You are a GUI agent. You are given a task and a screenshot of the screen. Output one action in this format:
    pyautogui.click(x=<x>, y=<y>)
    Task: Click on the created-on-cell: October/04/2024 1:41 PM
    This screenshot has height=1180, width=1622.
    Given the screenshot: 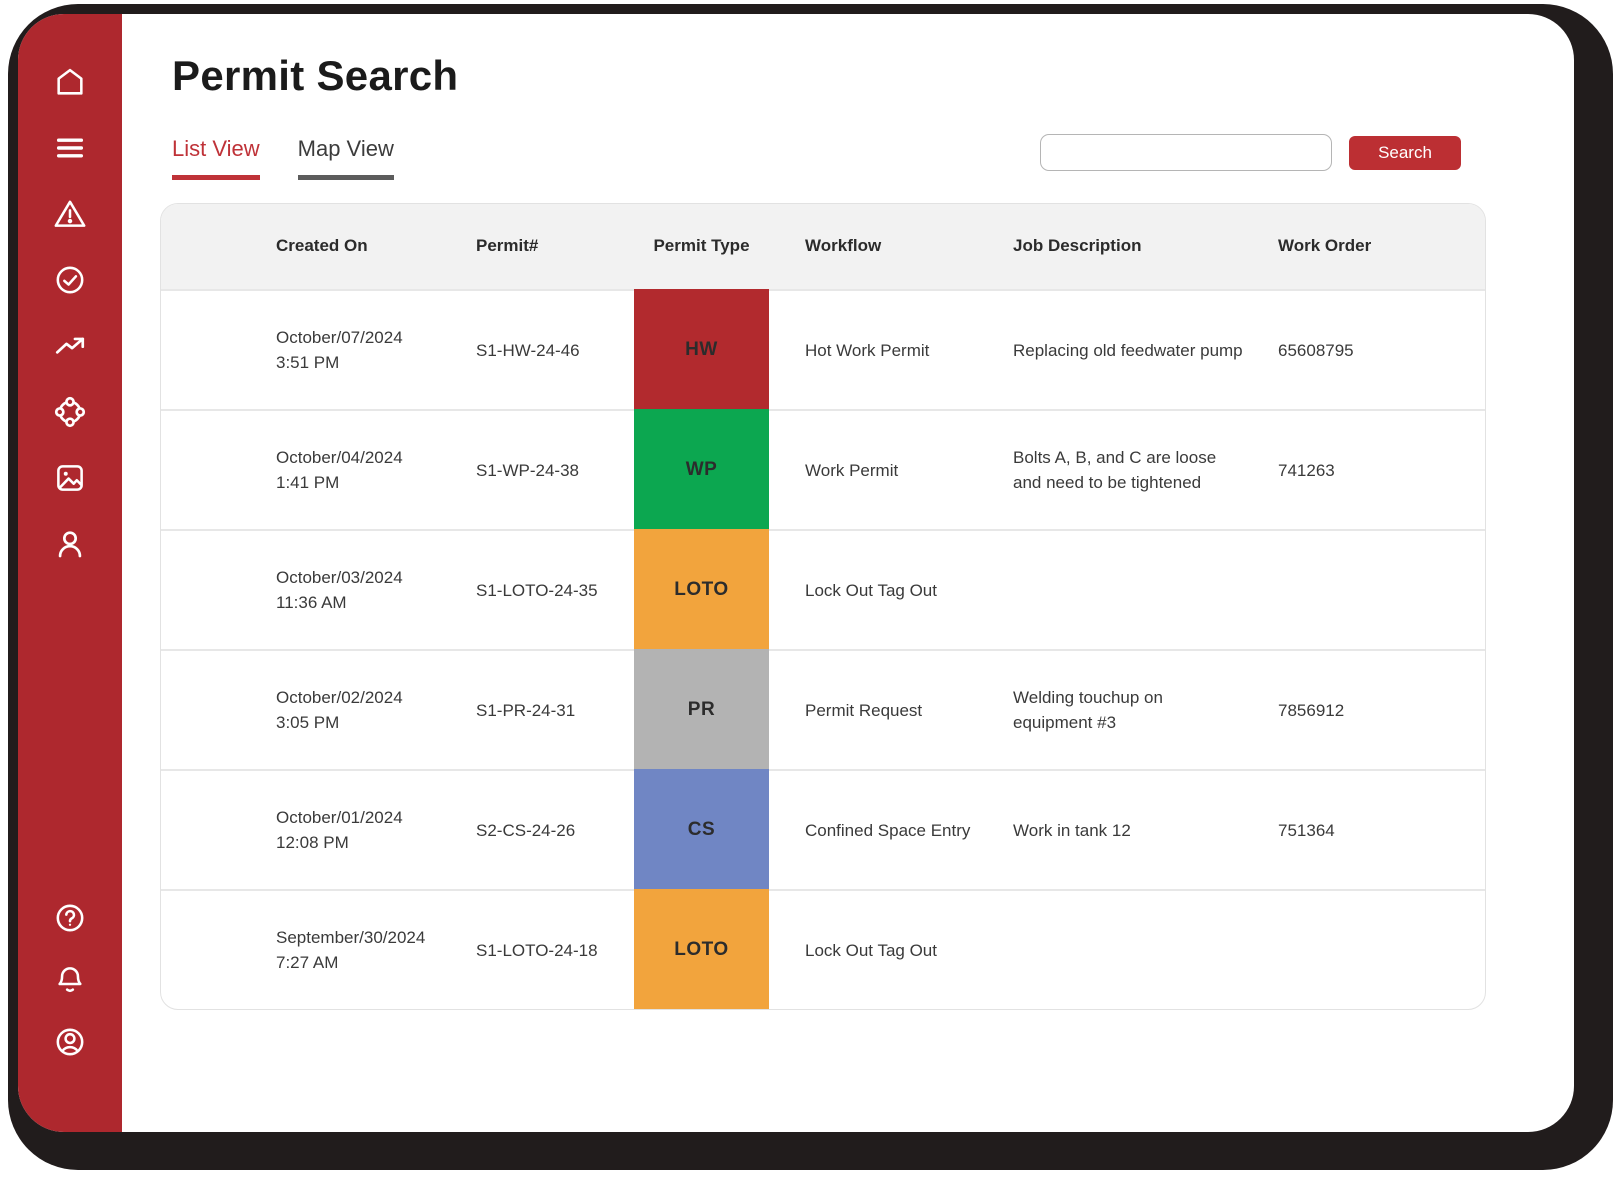 What is the action you would take?
    pyautogui.click(x=376, y=470)
    